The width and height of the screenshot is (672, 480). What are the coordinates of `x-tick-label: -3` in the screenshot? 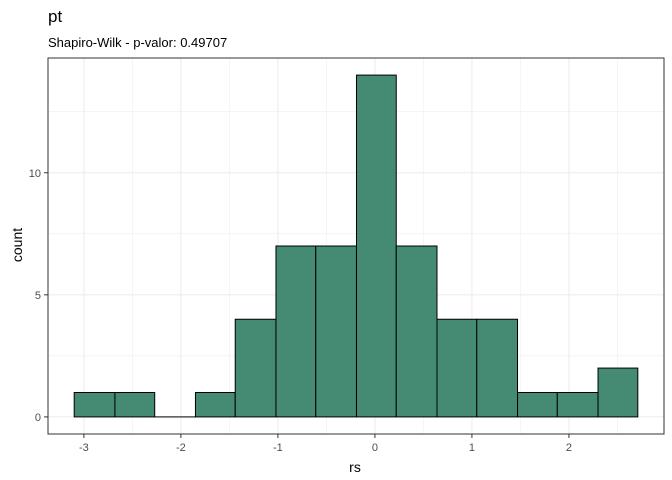 It's located at (84, 448).